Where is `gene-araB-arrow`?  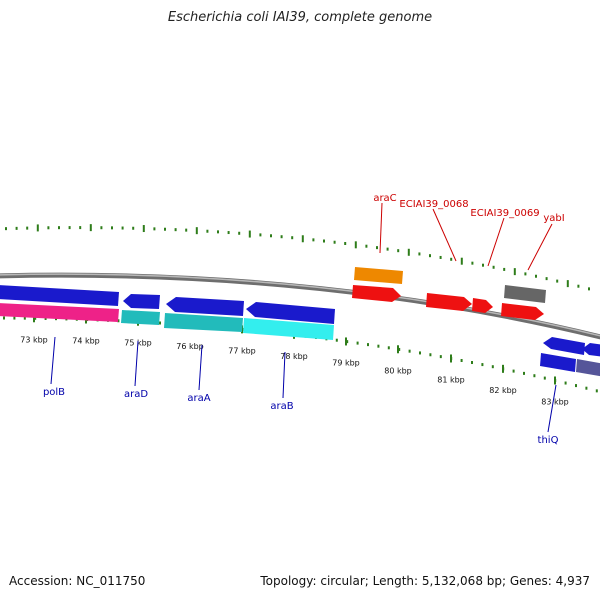
gene-araB-arrow is located at coordinates (290, 313).